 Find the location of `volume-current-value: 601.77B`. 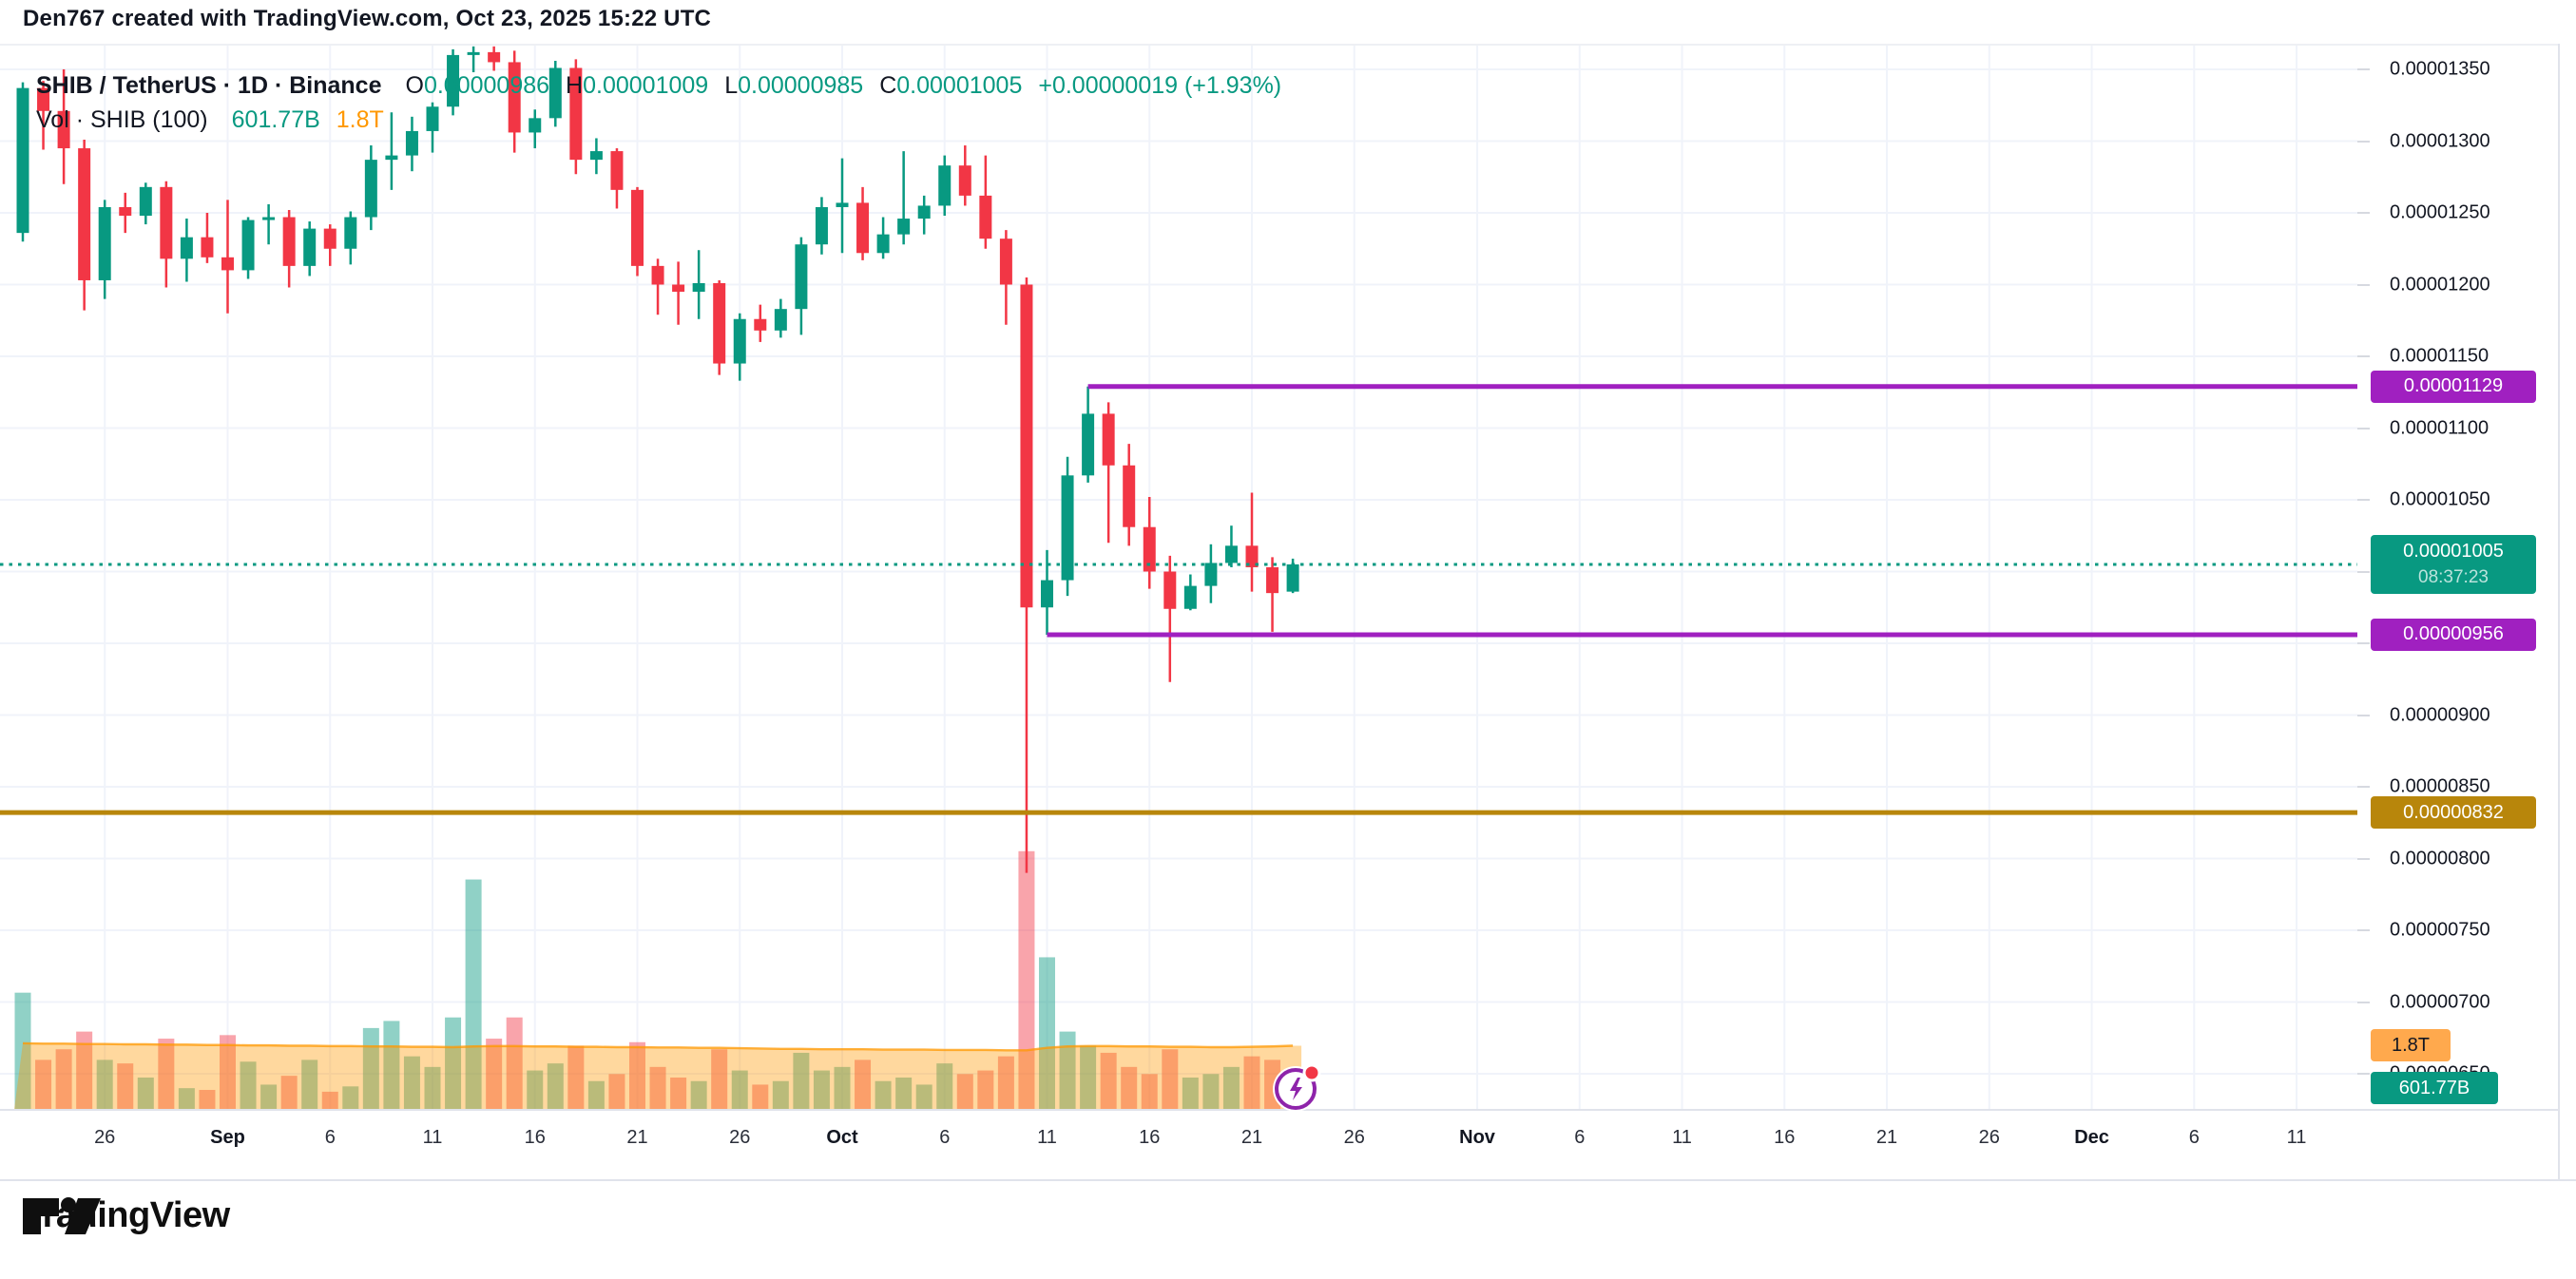

volume-current-value: 601.77B is located at coordinates (275, 119).